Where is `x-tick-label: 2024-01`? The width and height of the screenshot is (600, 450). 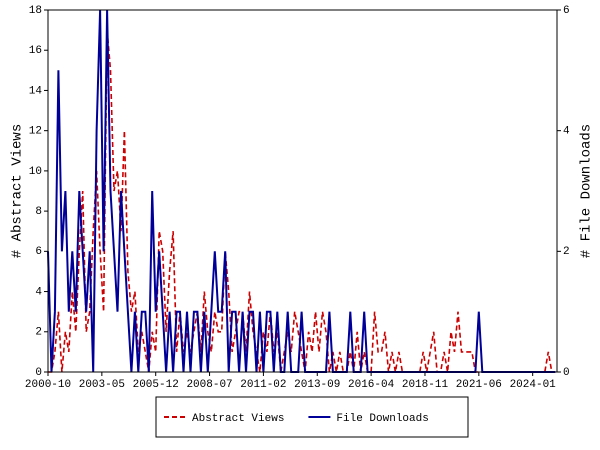 x-tick-label: 2024-01 is located at coordinates (533, 385).